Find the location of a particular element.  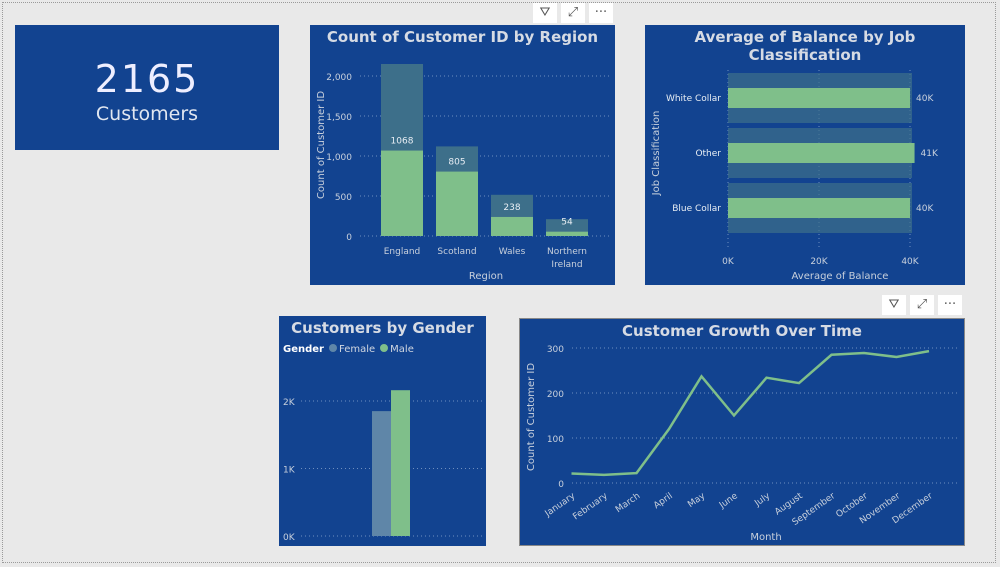

chart-title: Count of Customer ID by Region is located at coordinates (462, 37).